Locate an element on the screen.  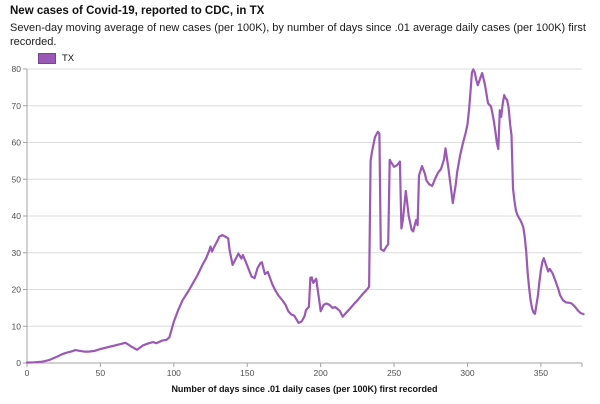
legend-swatch-tx is located at coordinates (47, 58).